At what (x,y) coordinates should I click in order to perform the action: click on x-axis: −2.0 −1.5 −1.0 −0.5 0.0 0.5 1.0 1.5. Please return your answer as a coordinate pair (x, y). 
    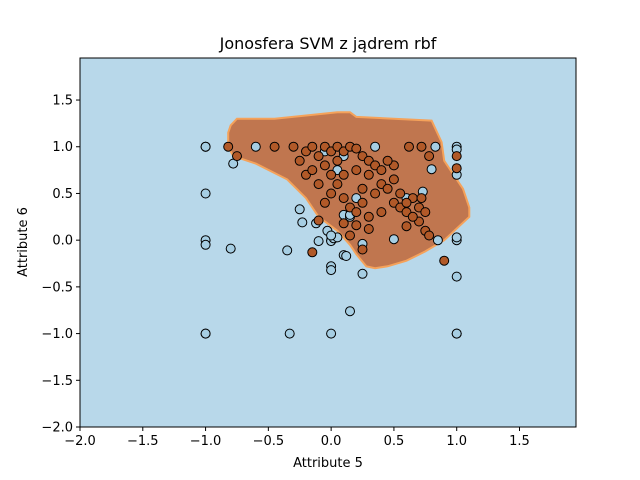
    Looking at the image, I should click on (297, 438).